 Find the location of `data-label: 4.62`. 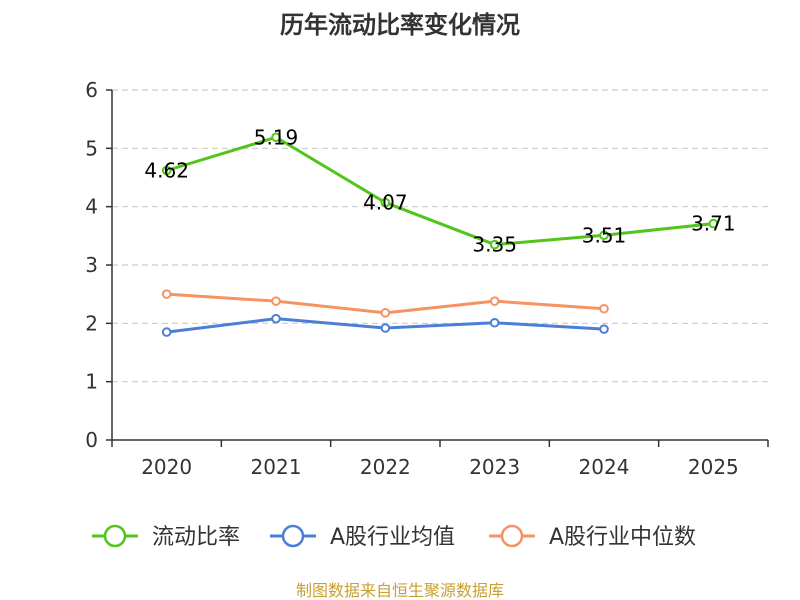

data-label: 4.62 is located at coordinates (166, 171).